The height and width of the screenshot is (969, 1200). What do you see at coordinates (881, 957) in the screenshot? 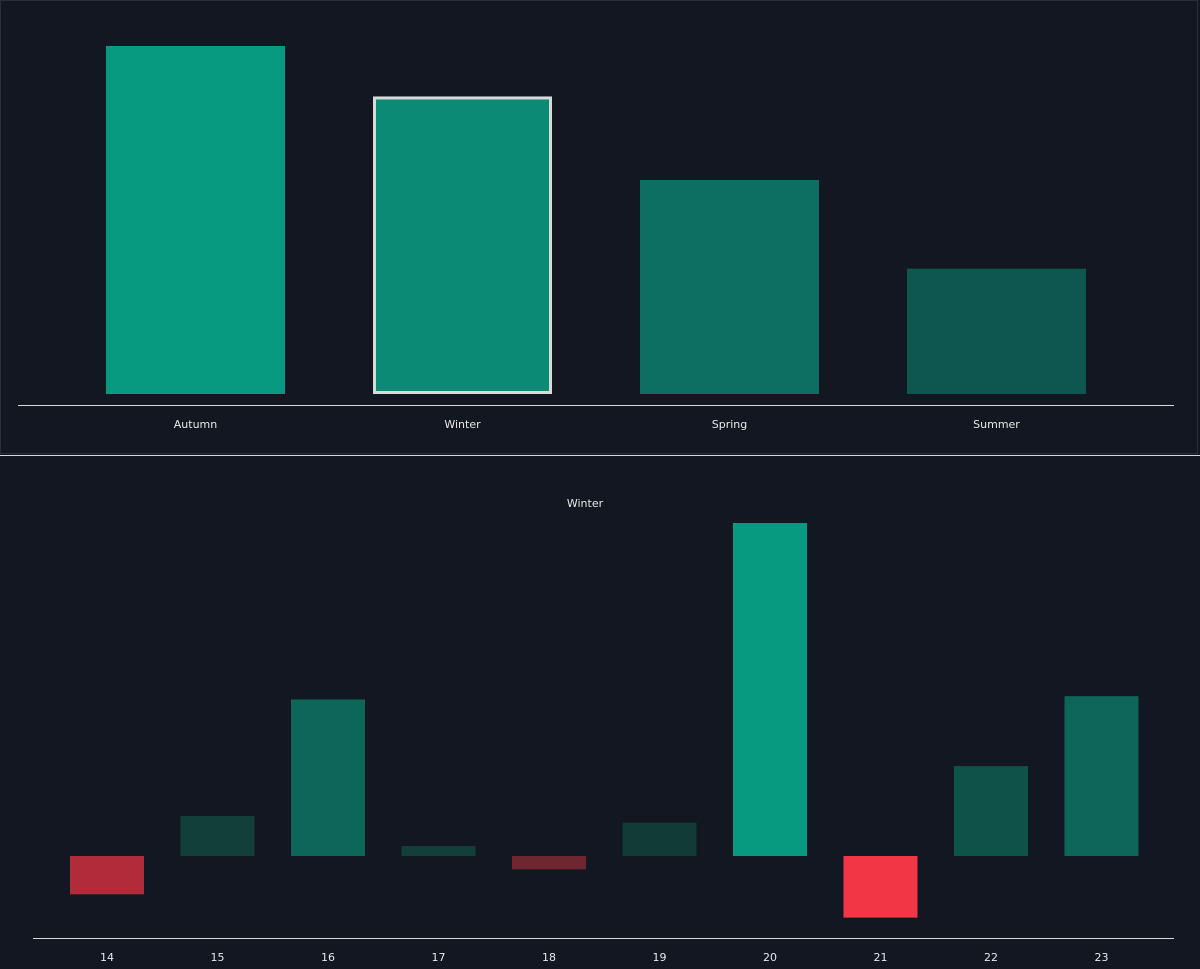
I see `x-tick-label: 21` at bounding box center [881, 957].